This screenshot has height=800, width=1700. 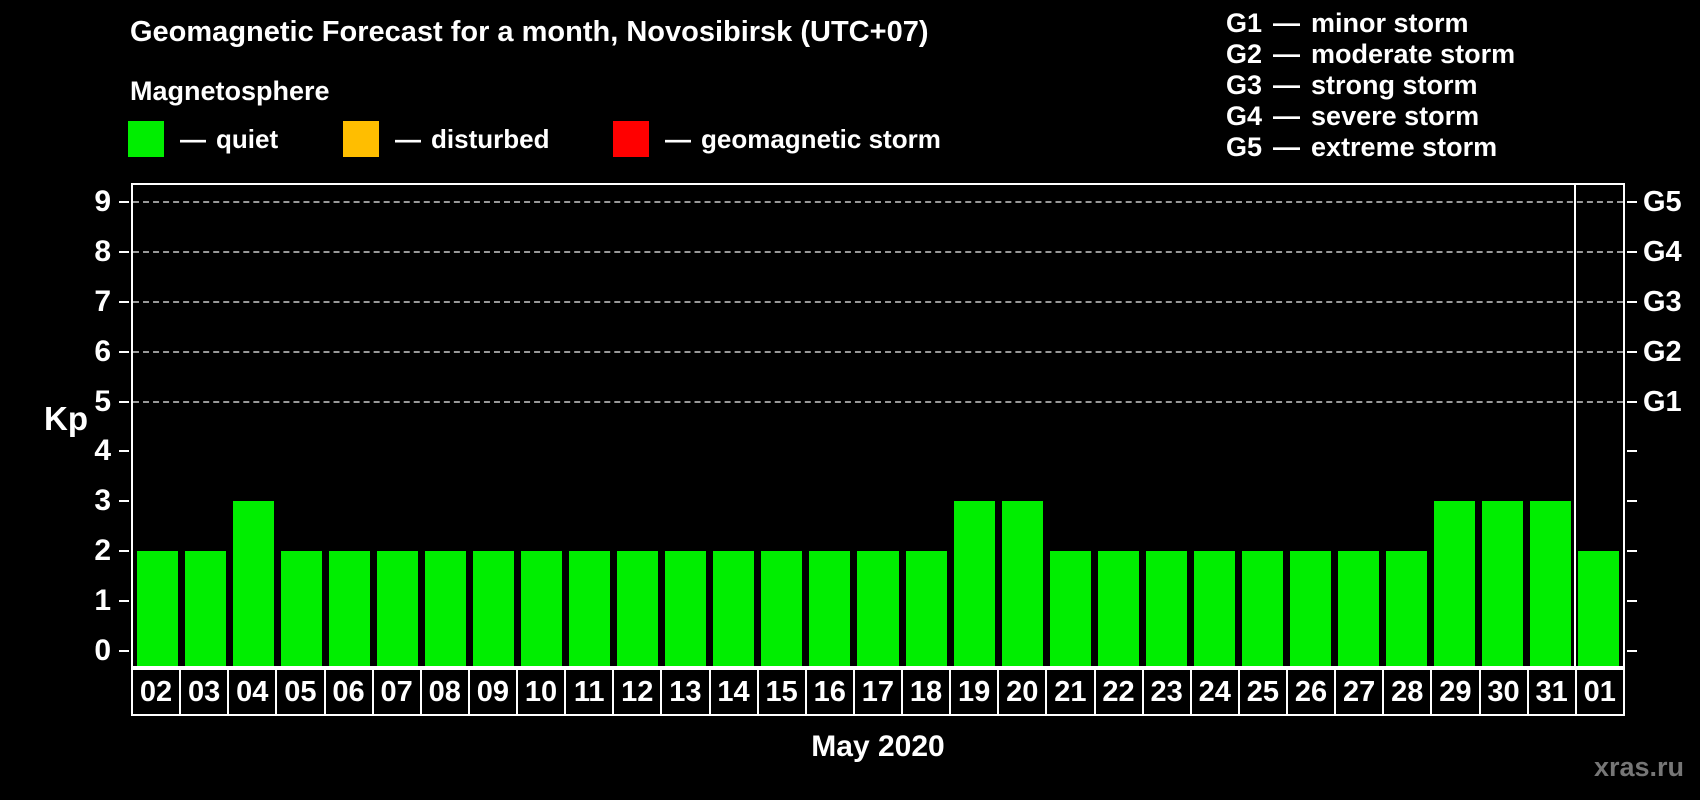 I want to click on day-label-cell: 11, so click(x=589, y=692).